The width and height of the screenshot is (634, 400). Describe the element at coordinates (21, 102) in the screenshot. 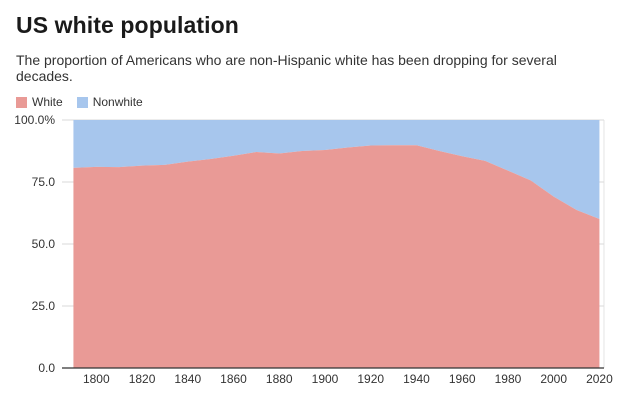

I see `legend-swatch-white` at that location.